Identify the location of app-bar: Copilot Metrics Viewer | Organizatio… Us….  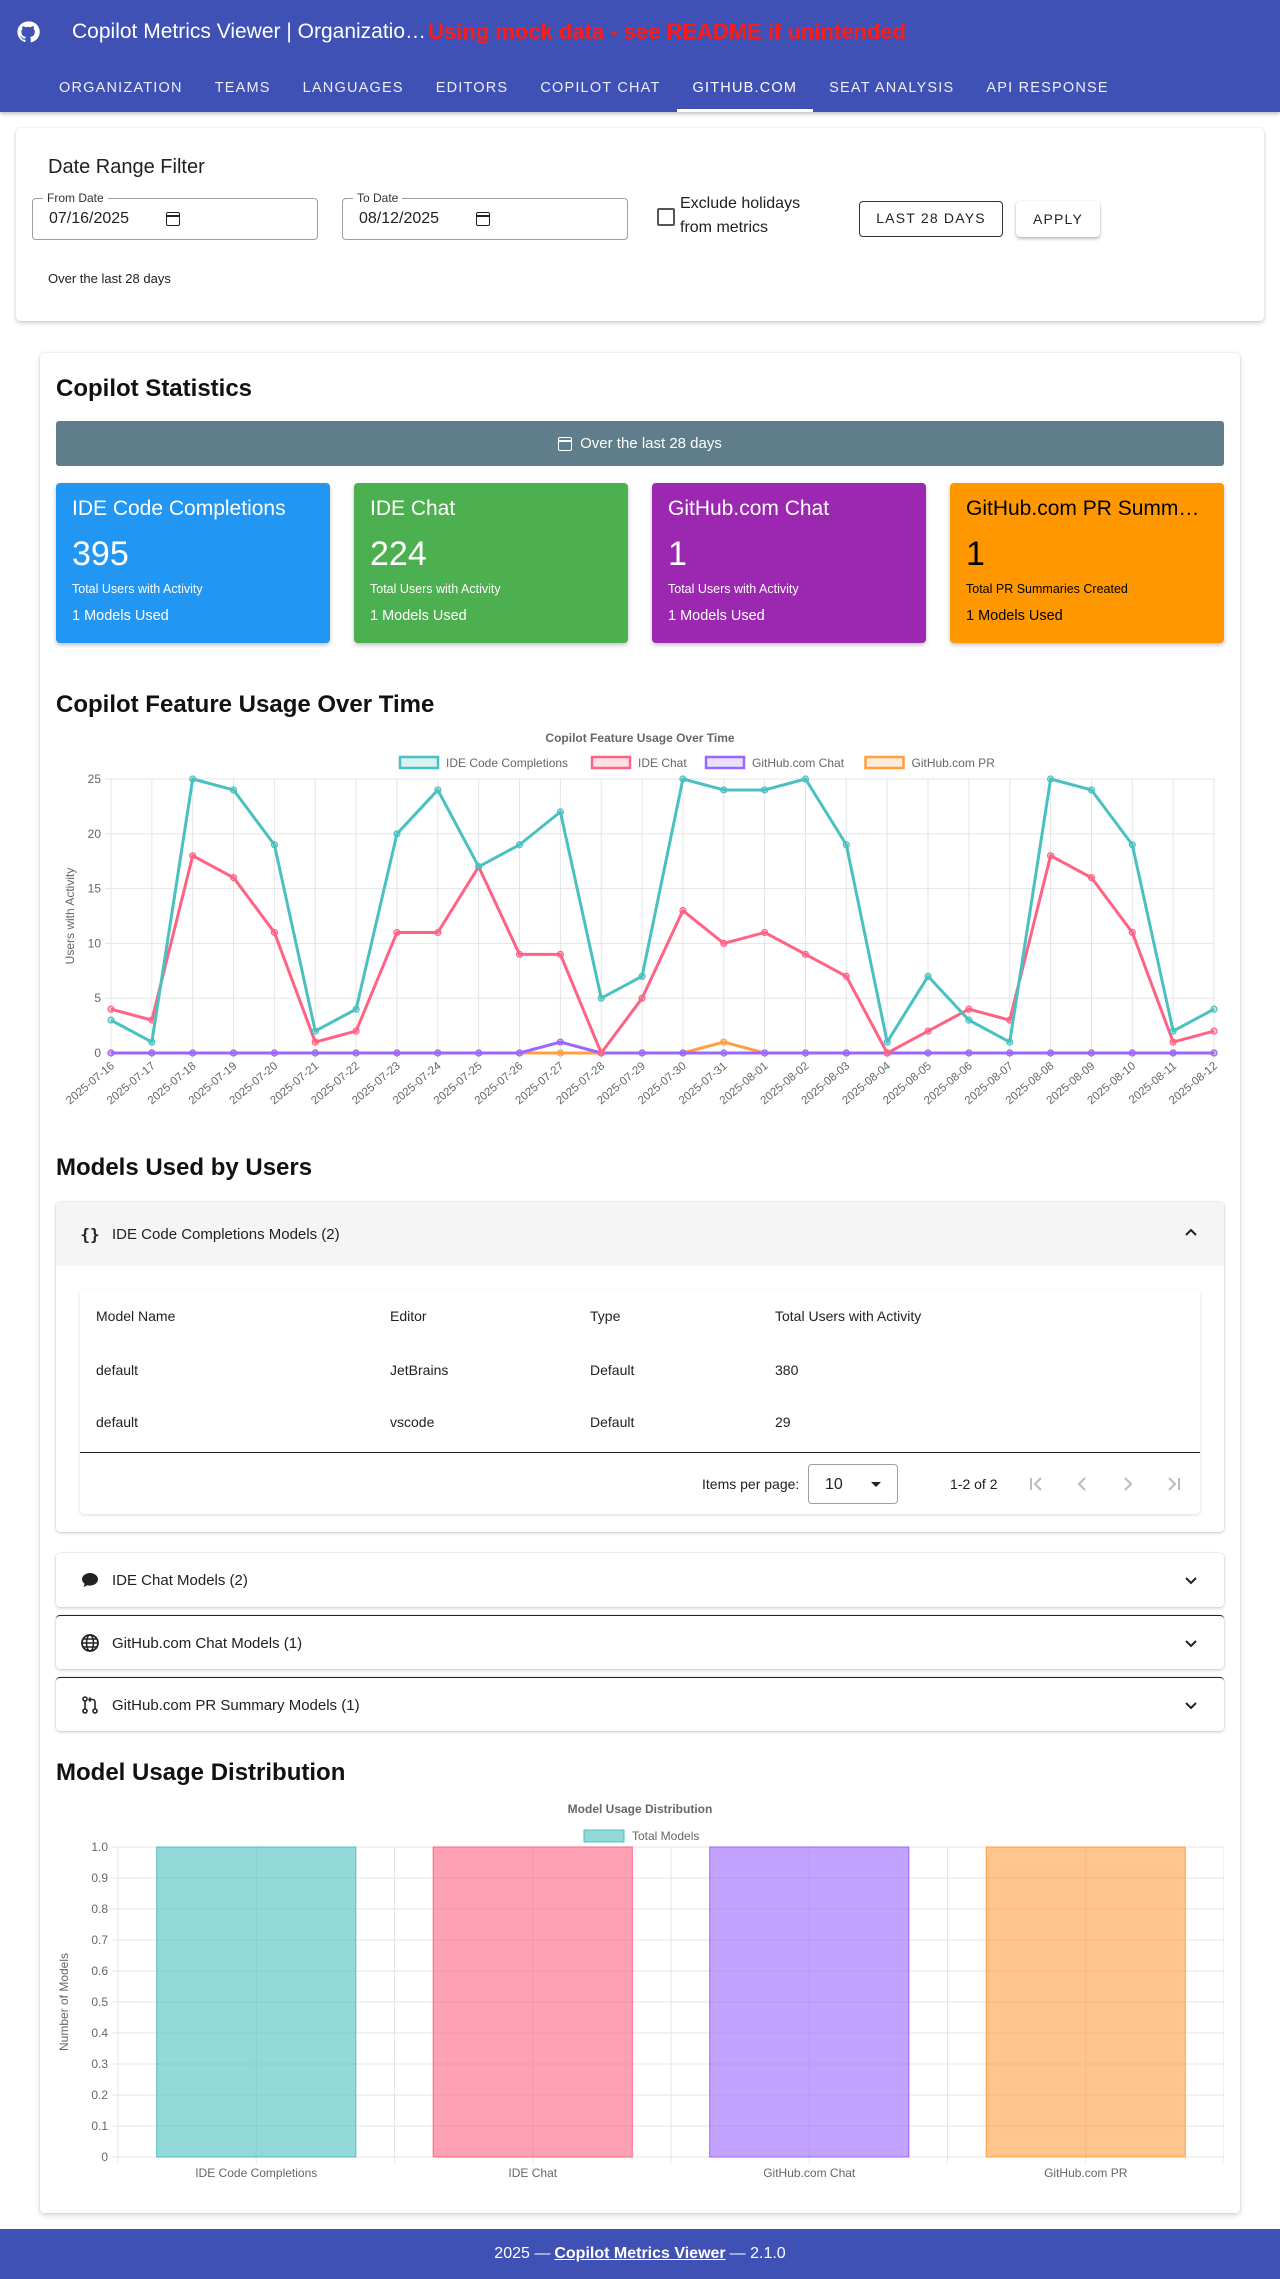
(640, 56).